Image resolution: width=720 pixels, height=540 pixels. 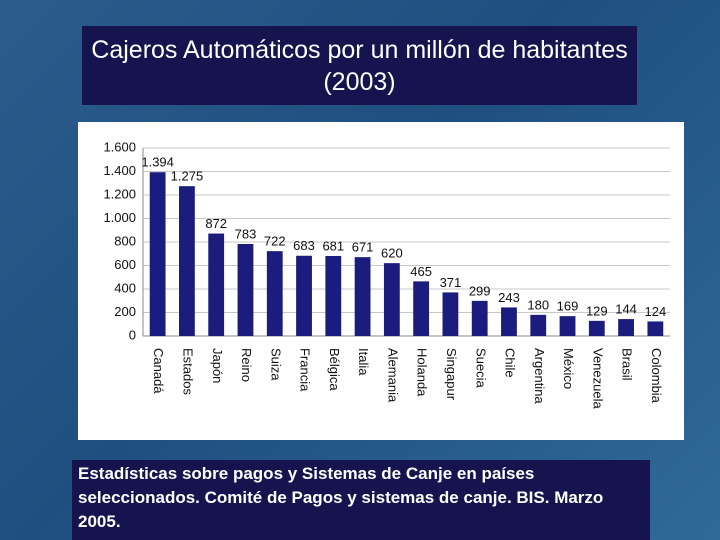 I want to click on x-tick-label: Holanda, so click(x=422, y=372).